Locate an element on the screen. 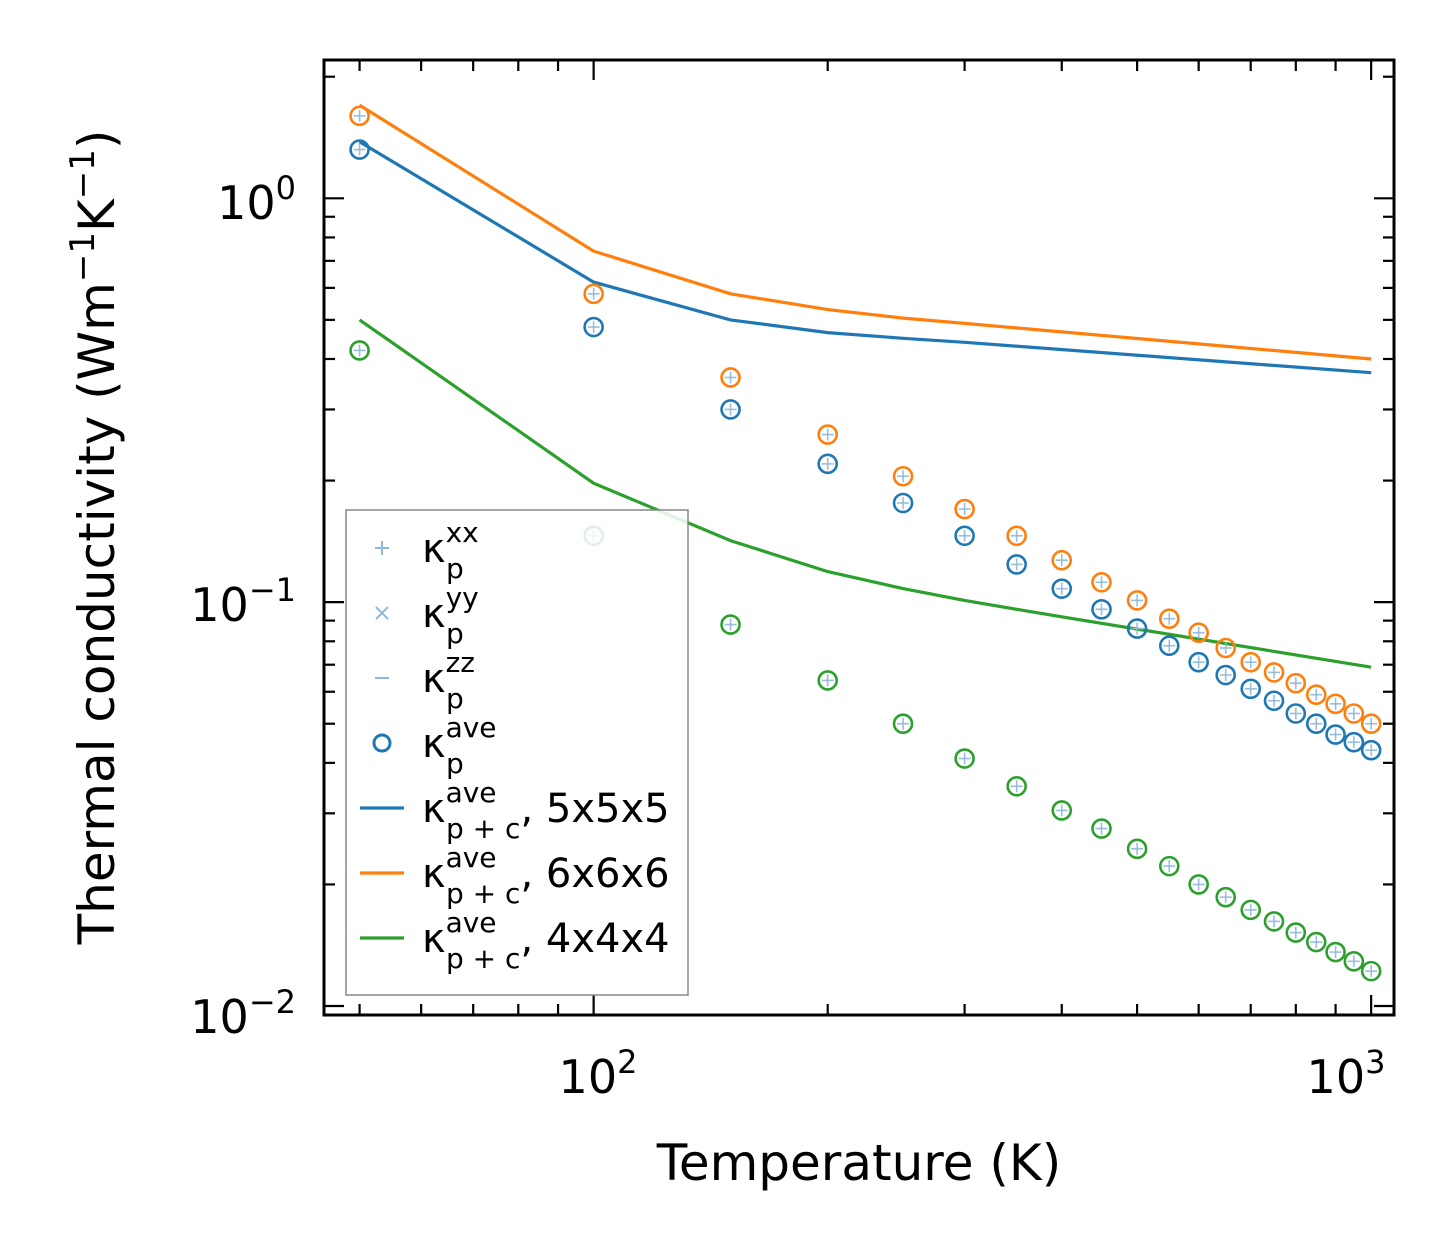 This screenshot has width=1454, height=1254. y-tick-label-1: 10⁰ is located at coordinates (256, 199).